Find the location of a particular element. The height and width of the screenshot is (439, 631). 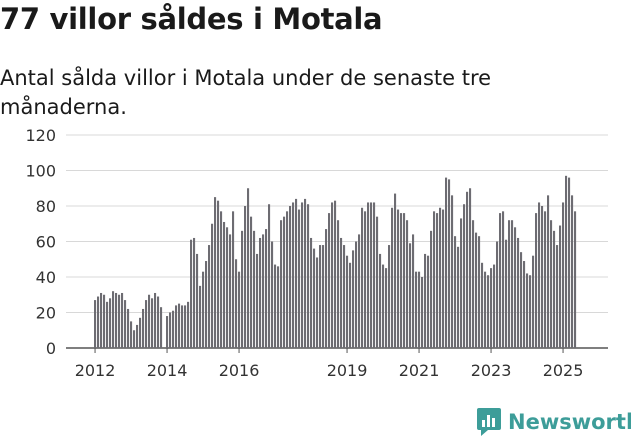

y-tick-label: 60 is located at coordinates (46, 242).